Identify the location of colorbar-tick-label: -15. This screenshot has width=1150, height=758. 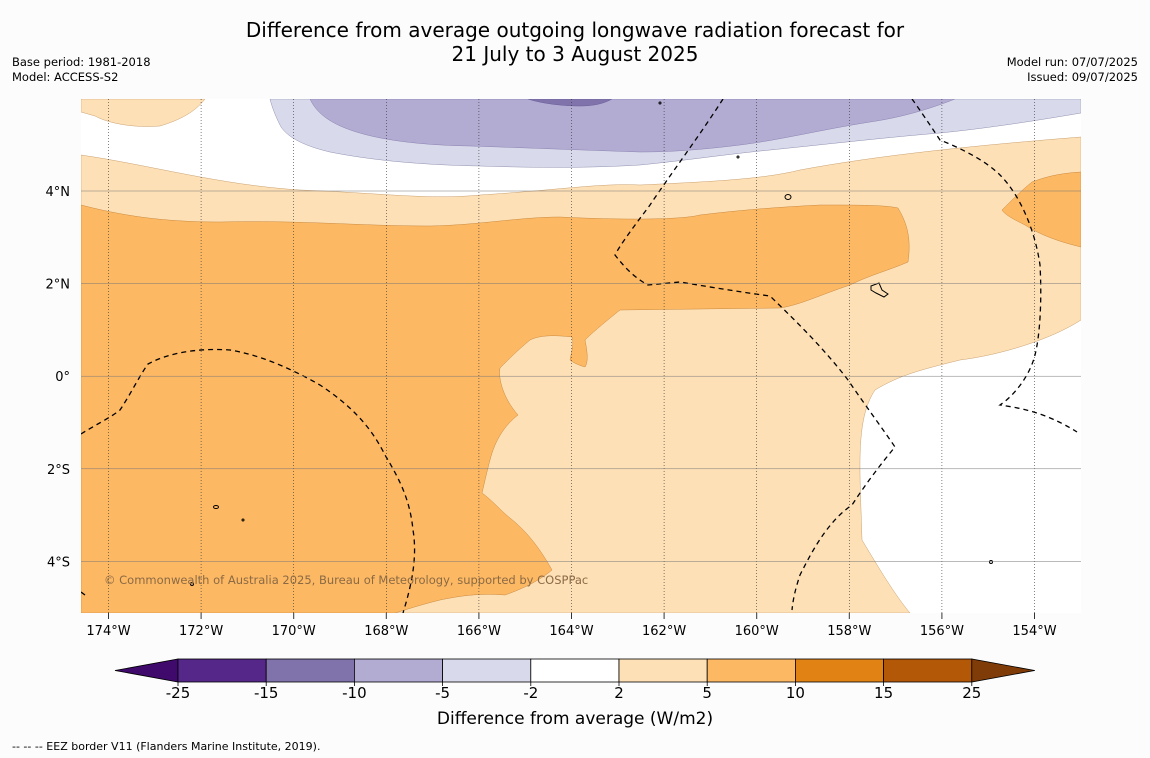
(266, 693).